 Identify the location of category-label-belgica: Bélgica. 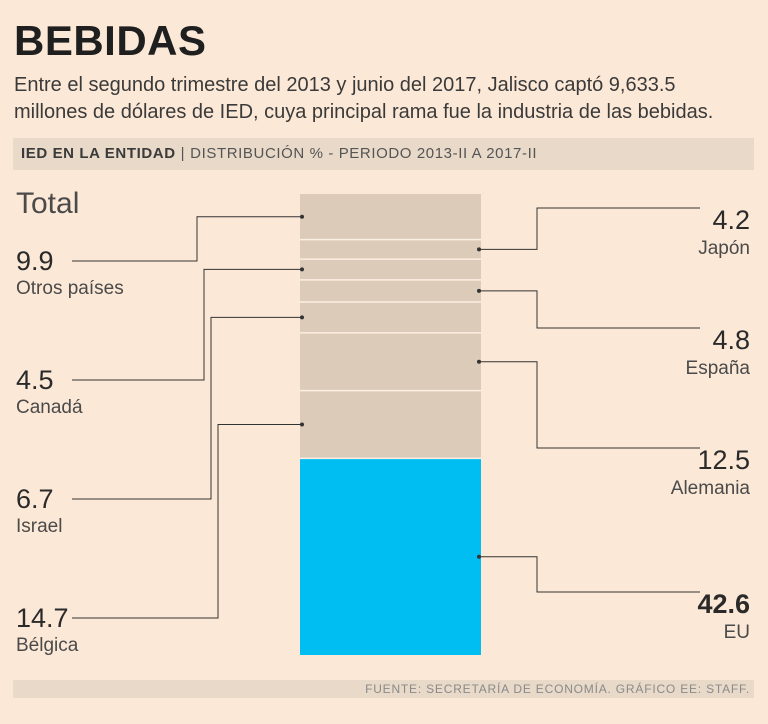
(47, 645).